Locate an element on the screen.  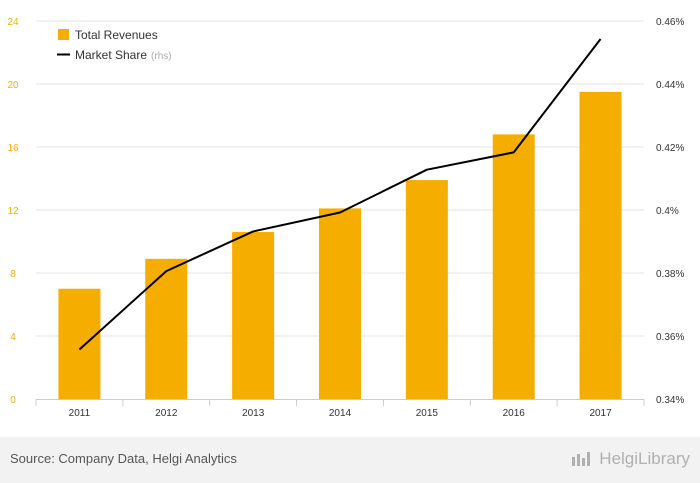
x-tick-label: 2016 is located at coordinates (514, 413).